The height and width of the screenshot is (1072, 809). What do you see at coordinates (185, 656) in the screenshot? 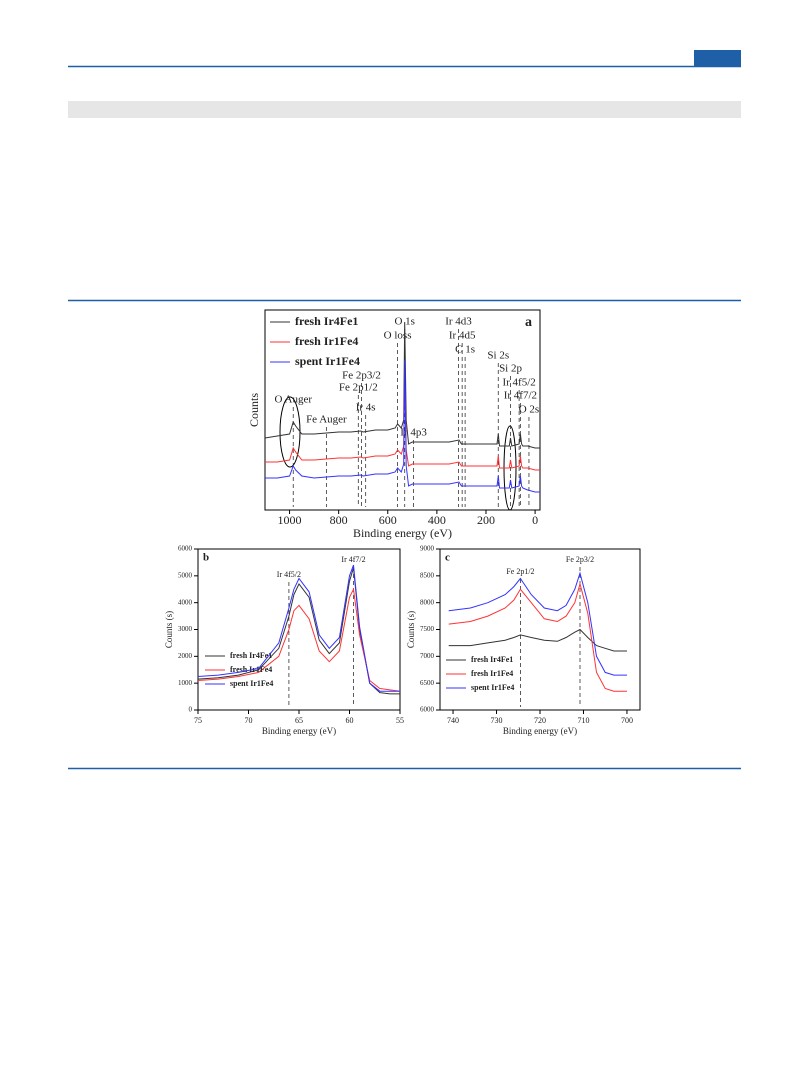
I see `y-tick-label: 2000` at bounding box center [185, 656].